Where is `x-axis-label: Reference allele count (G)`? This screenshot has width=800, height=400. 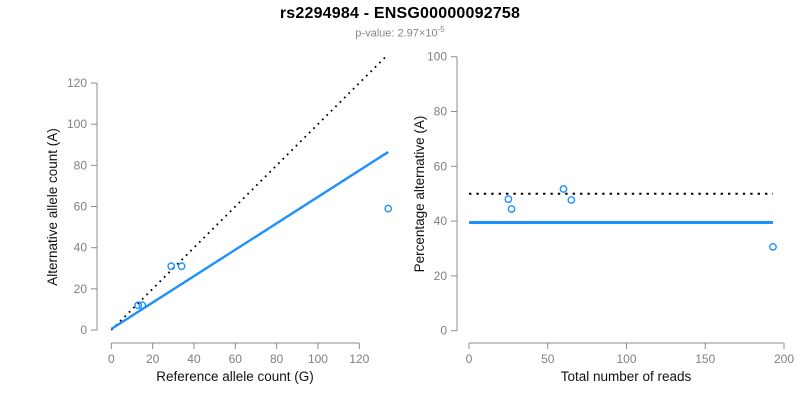
x-axis-label: Reference allele count (G) is located at coordinates (235, 376).